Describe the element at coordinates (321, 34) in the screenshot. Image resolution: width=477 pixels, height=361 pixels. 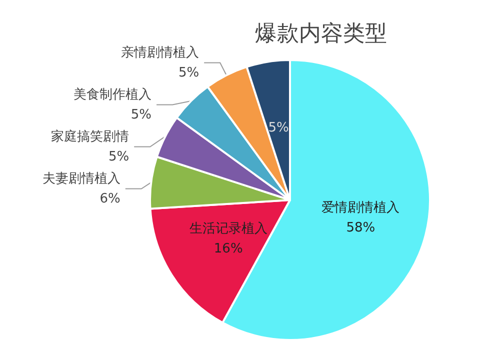
I see `chart-title: 爆款内容类型` at that location.